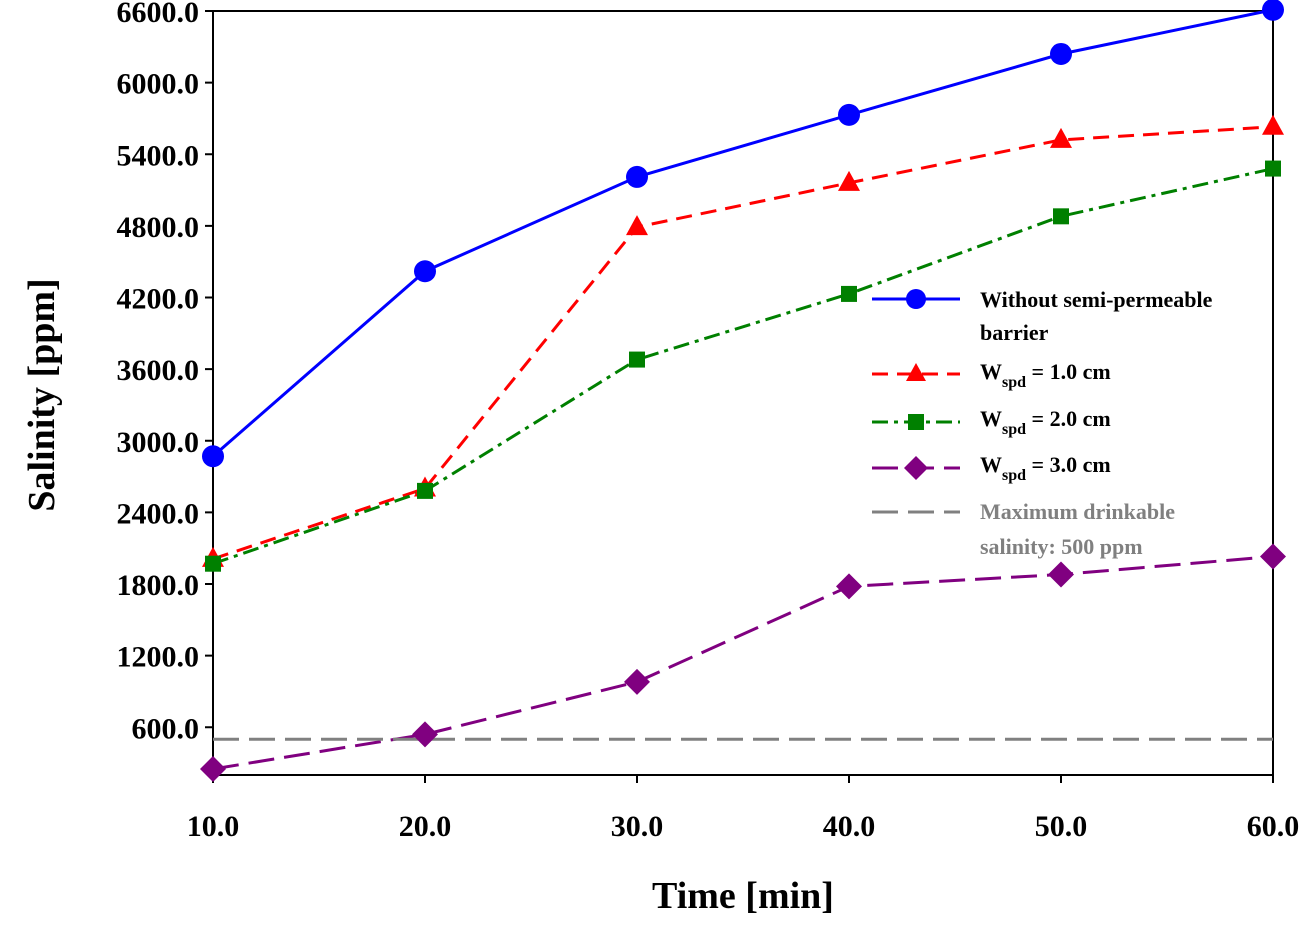 The width and height of the screenshot is (1307, 931). Describe the element at coordinates (849, 826) in the screenshot. I see `x-tick-label: 40.0` at that location.